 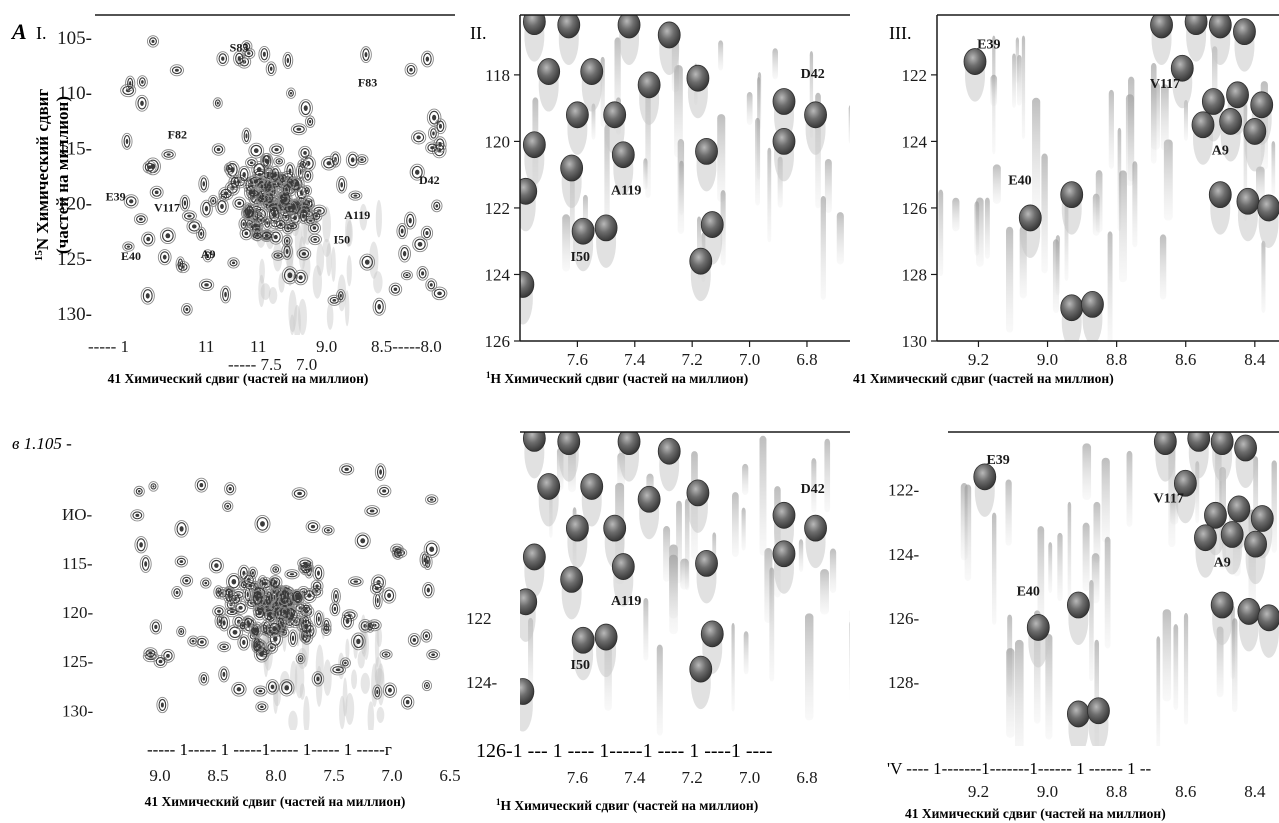 What do you see at coordinates (498, 141) in the screenshot?
I see `y-tick-label: 120` at bounding box center [498, 141].